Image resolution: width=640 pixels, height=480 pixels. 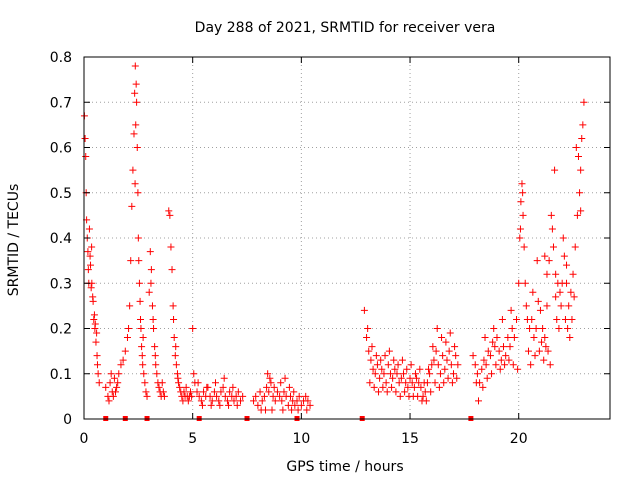 What do you see at coordinates (67, 420) in the screenshot?
I see `y-tick-label: 0` at bounding box center [67, 420].